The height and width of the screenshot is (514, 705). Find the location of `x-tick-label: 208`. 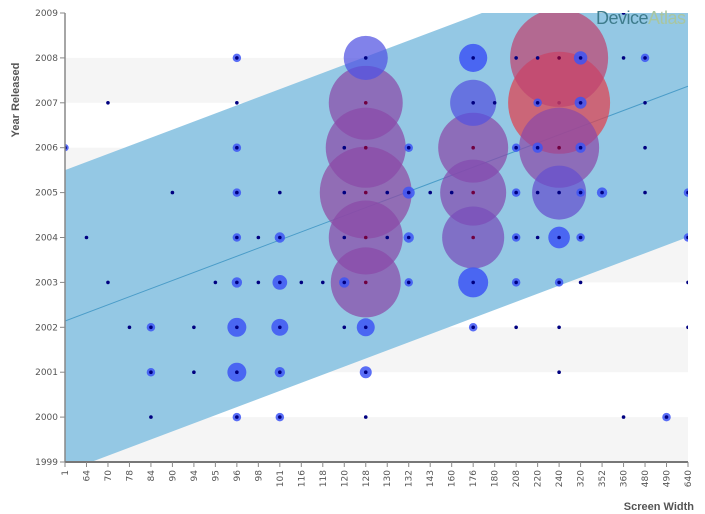

x-tick-label: 208 is located at coordinates (517, 478).